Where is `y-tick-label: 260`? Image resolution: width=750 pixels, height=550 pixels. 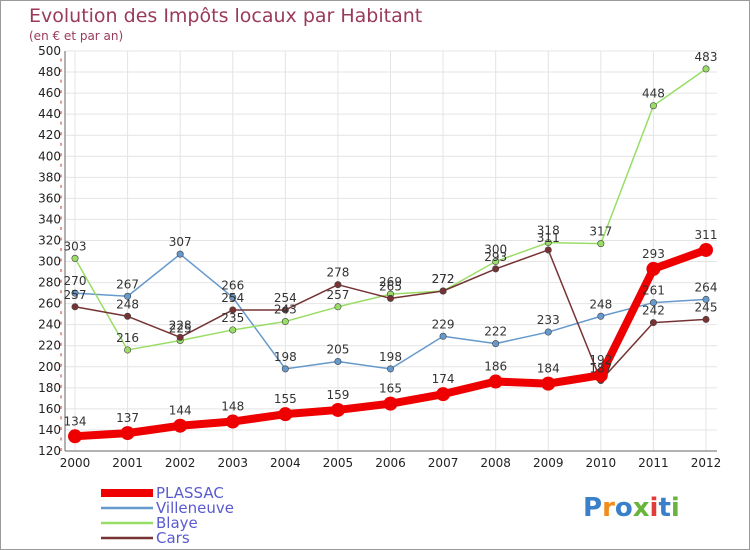 y-tick-label: 260 is located at coordinates (49, 304).